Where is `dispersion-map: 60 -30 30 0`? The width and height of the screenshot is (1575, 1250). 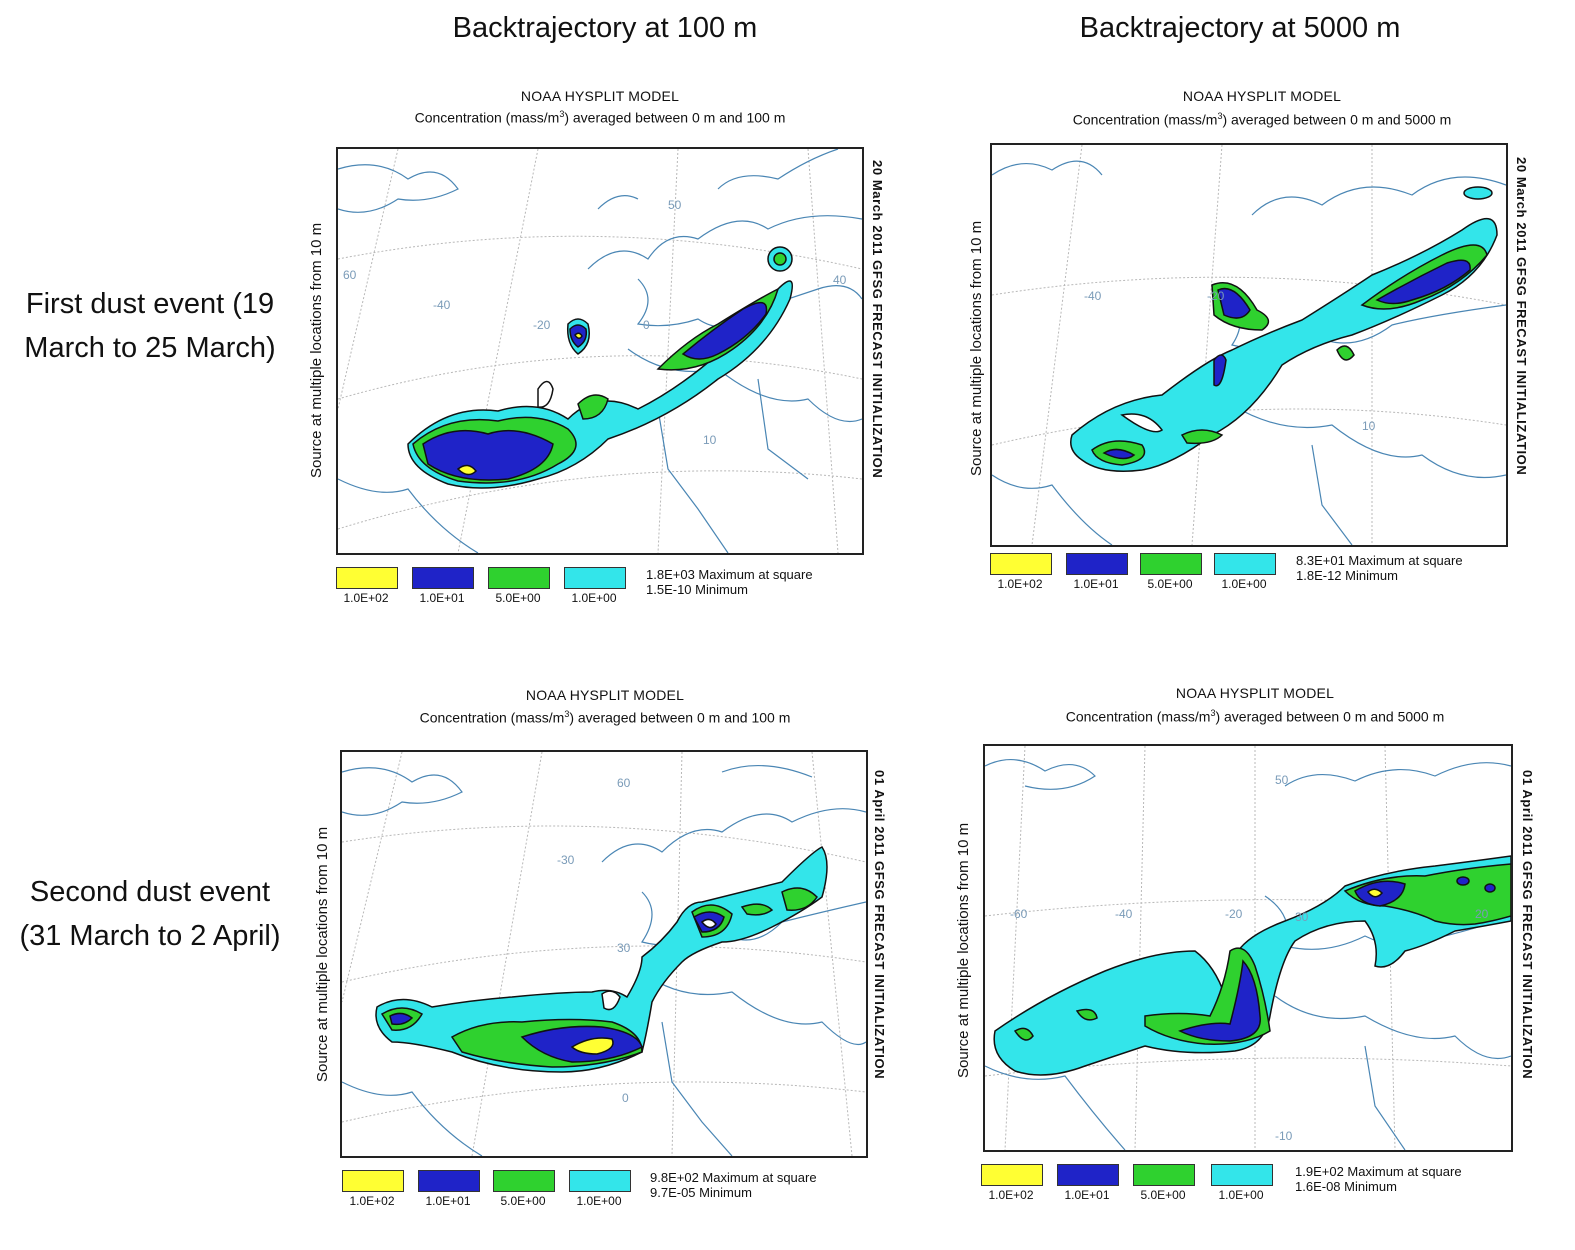
dispersion-map: 60 -30 30 0 is located at coordinates (604, 954).